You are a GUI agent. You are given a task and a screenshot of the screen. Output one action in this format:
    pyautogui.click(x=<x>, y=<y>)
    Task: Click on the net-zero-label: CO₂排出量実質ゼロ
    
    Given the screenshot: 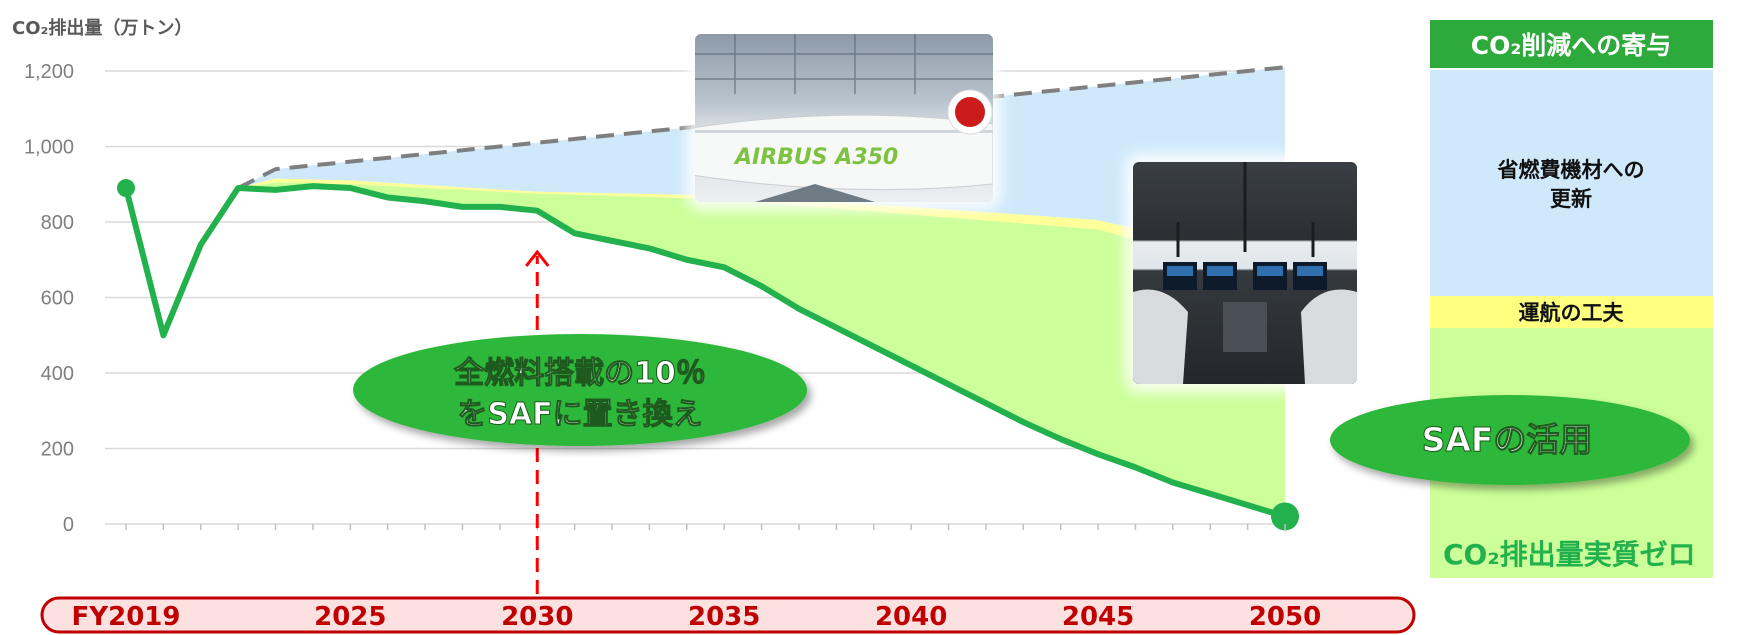 What is the action you would take?
    pyautogui.click(x=1569, y=554)
    